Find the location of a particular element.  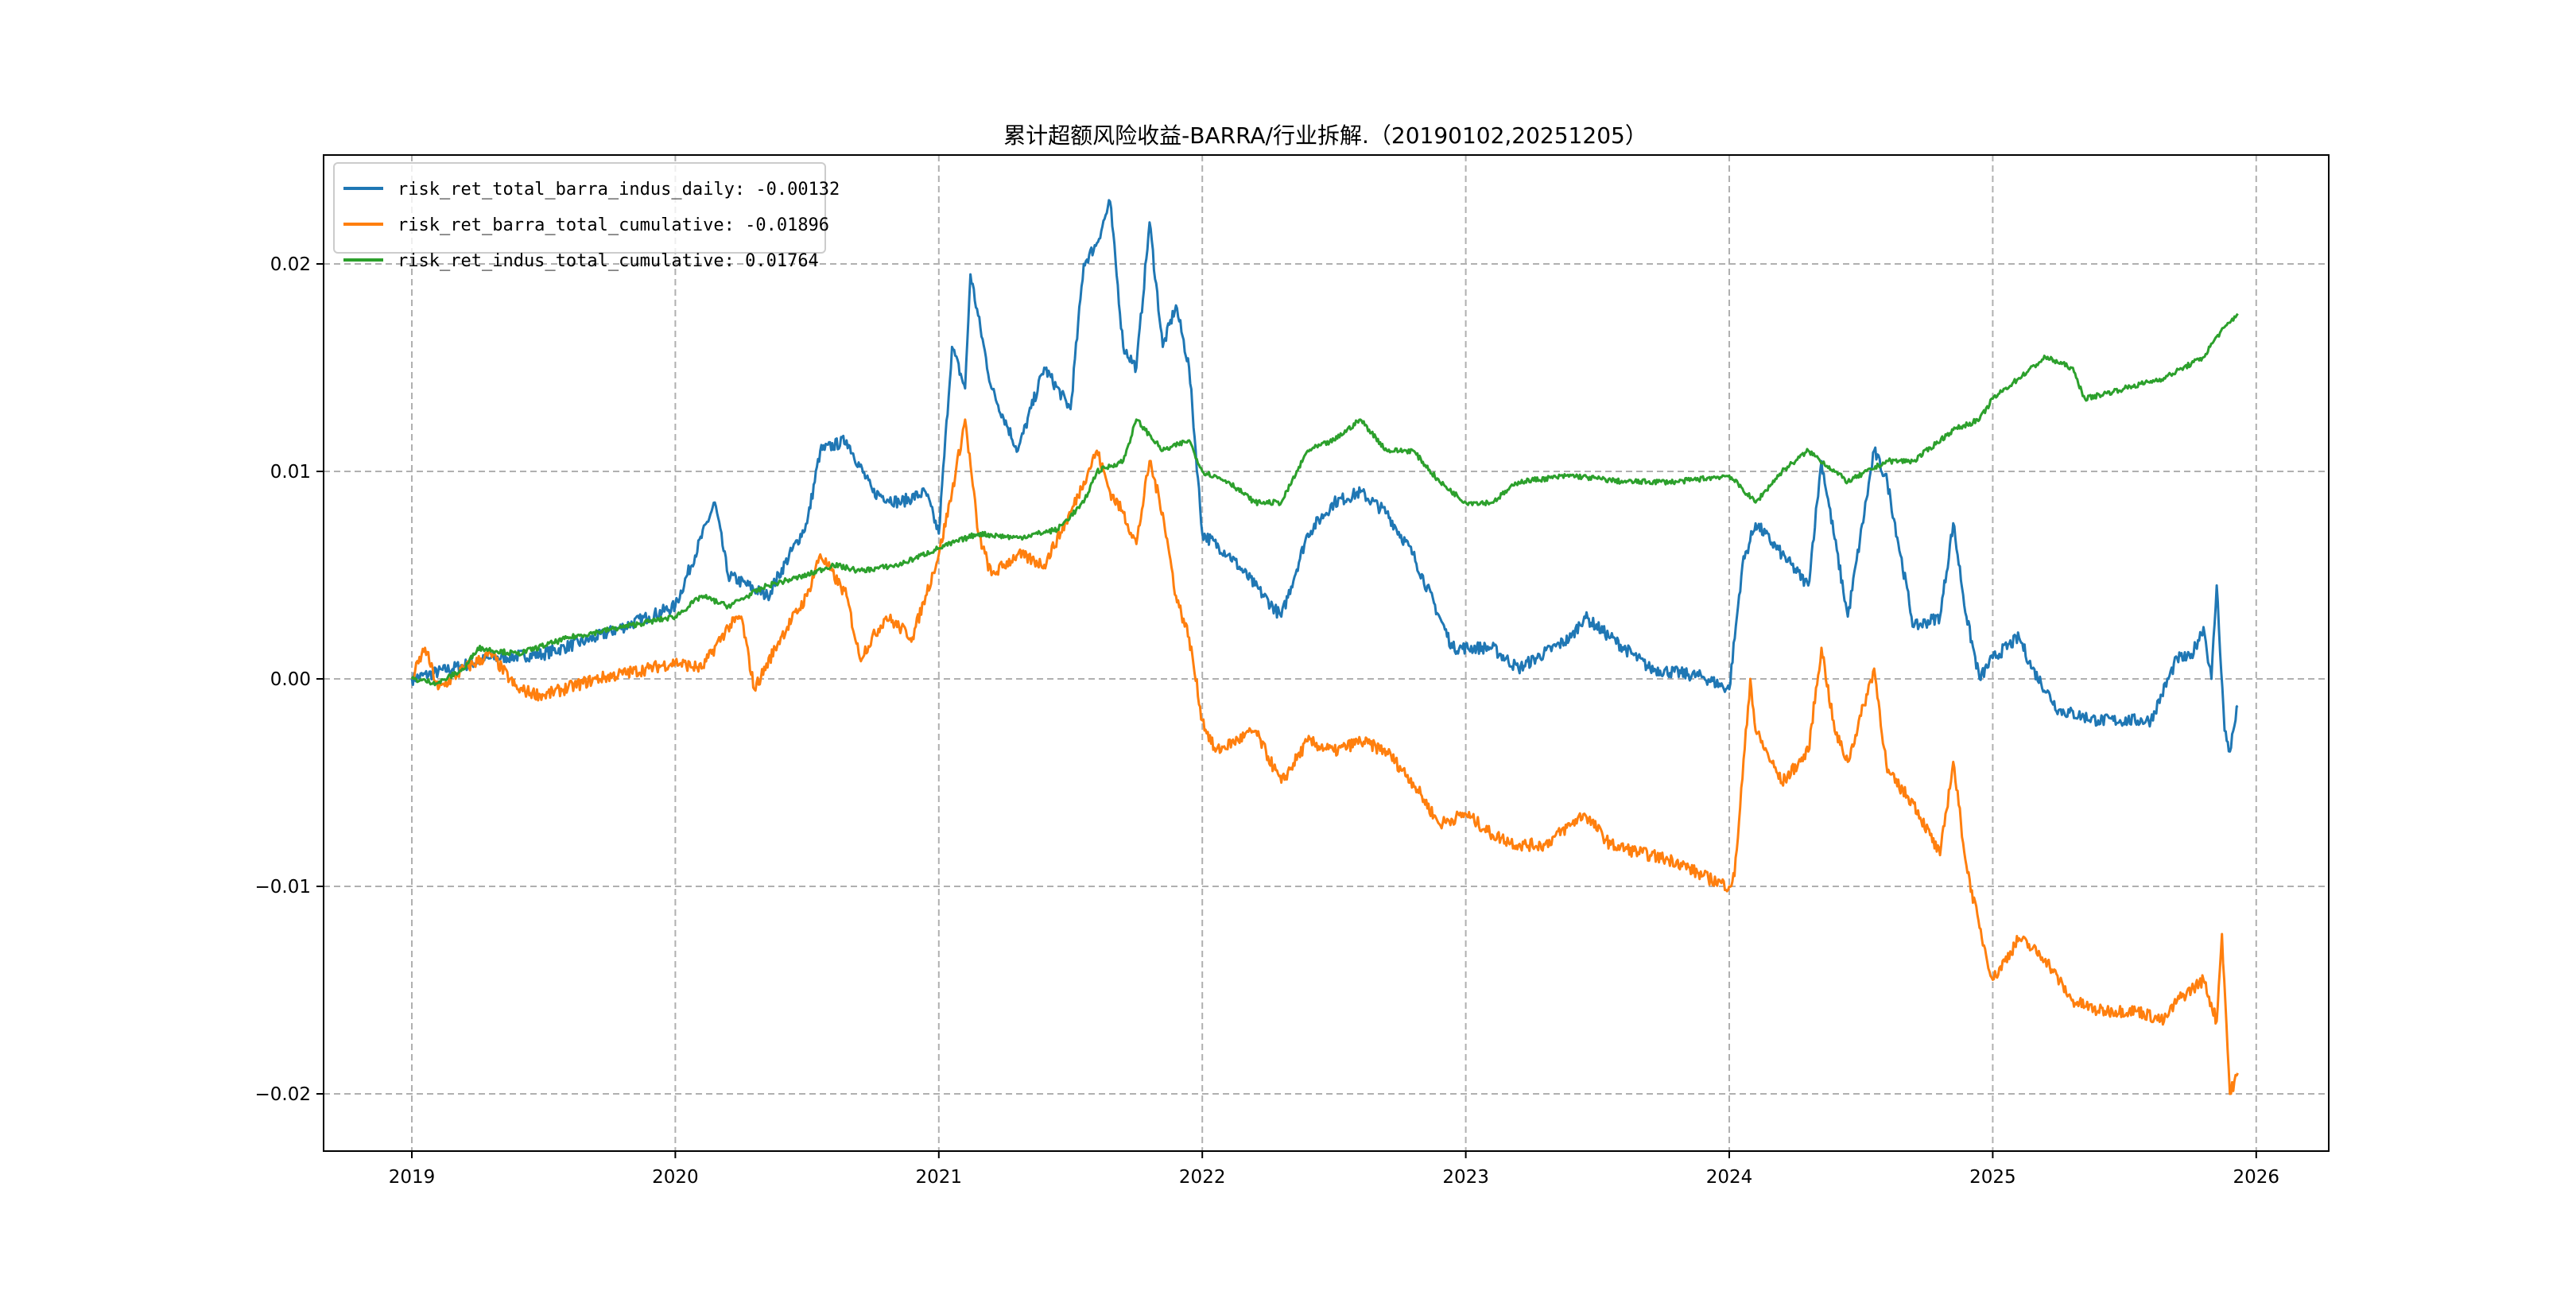

x-axis: 2019 2020 2021 2022 2023 2024 2025 2026 is located at coordinates (1334, 1169).